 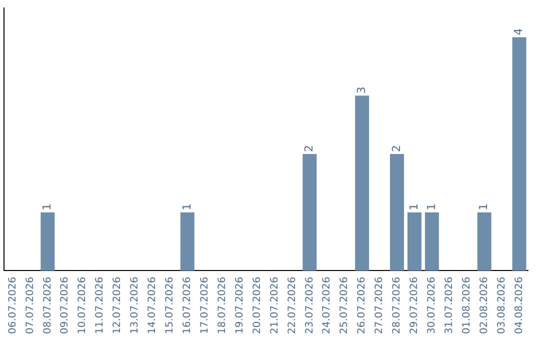 What do you see at coordinates (519, 32) in the screenshot?
I see `data-label: 4` at bounding box center [519, 32].